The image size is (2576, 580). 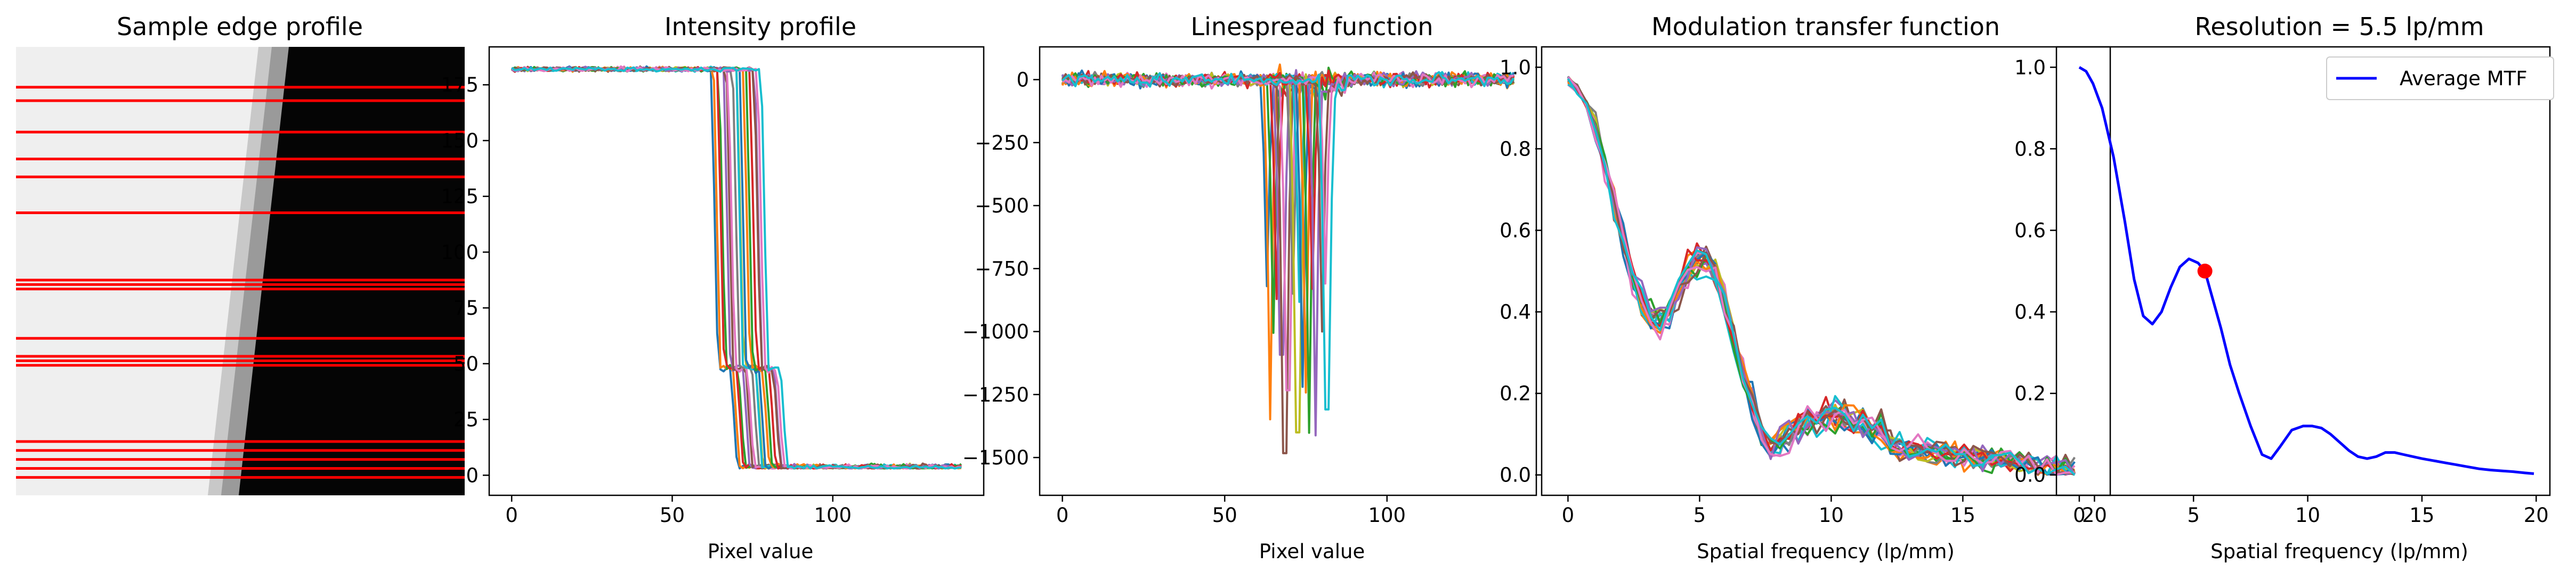 I want to click on y-tick-label: 50, so click(x=466, y=364).